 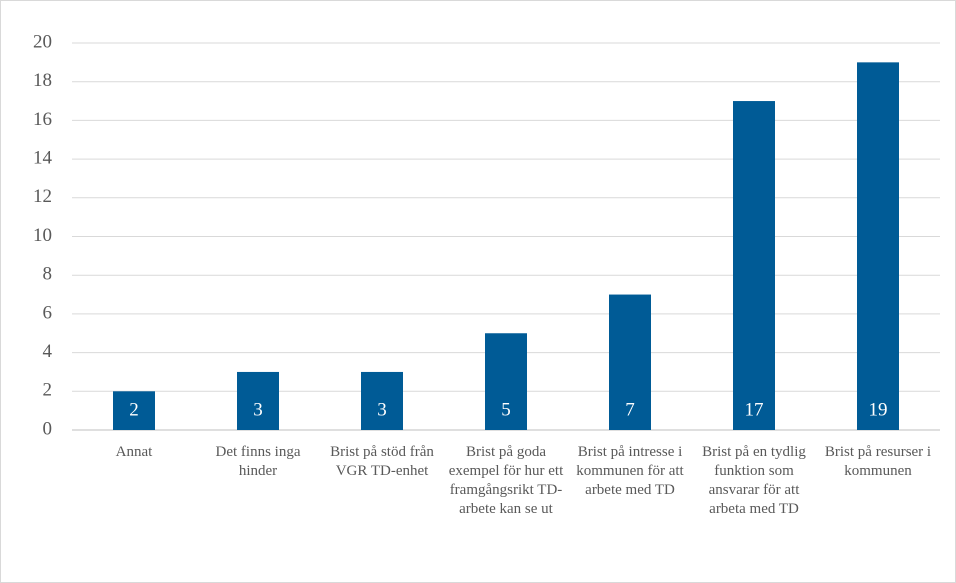 I want to click on data-label: 2, so click(x=134, y=409).